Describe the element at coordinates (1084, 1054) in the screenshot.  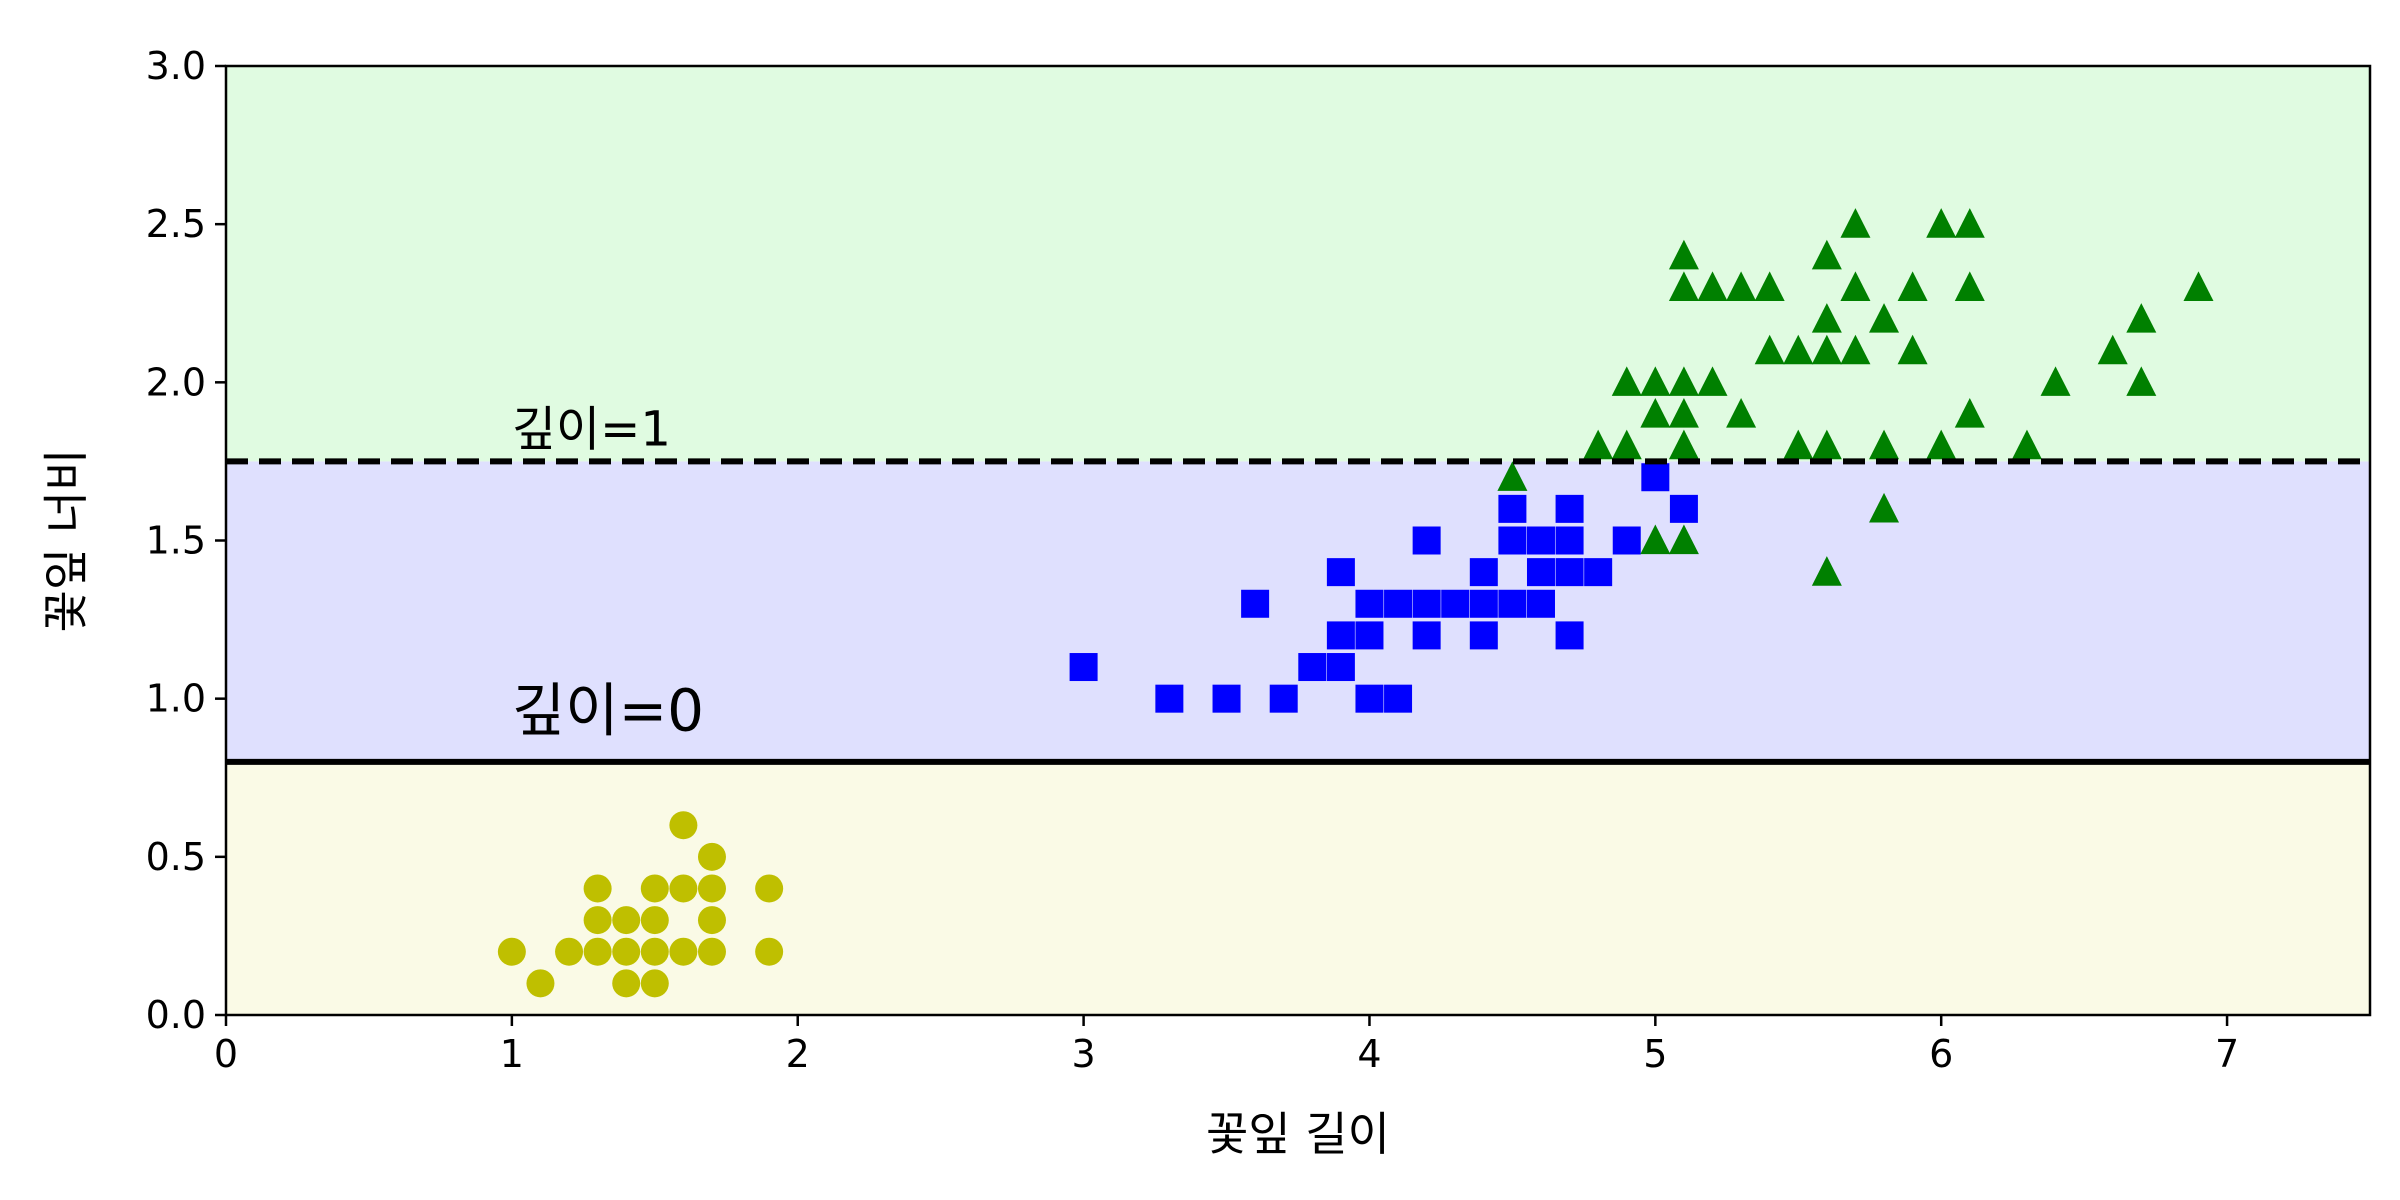
I see `x-tick-label: 3` at that location.